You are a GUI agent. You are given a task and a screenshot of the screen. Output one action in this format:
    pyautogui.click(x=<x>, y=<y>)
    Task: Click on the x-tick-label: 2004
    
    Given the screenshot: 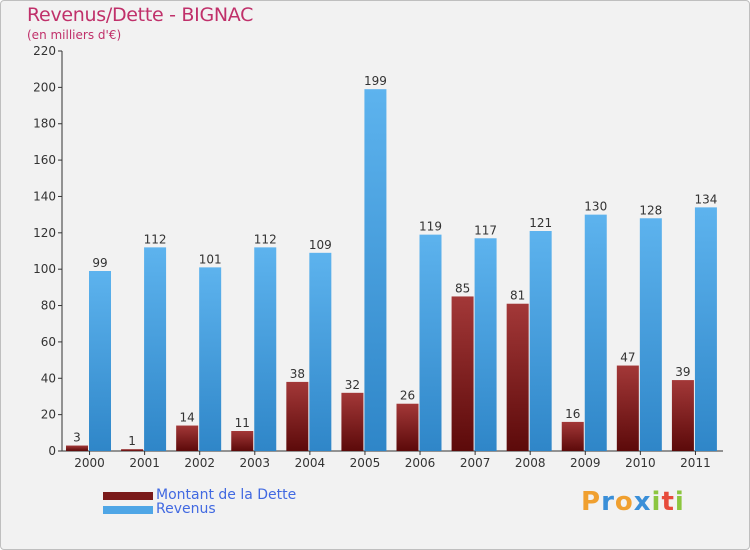 What is the action you would take?
    pyautogui.click(x=310, y=463)
    